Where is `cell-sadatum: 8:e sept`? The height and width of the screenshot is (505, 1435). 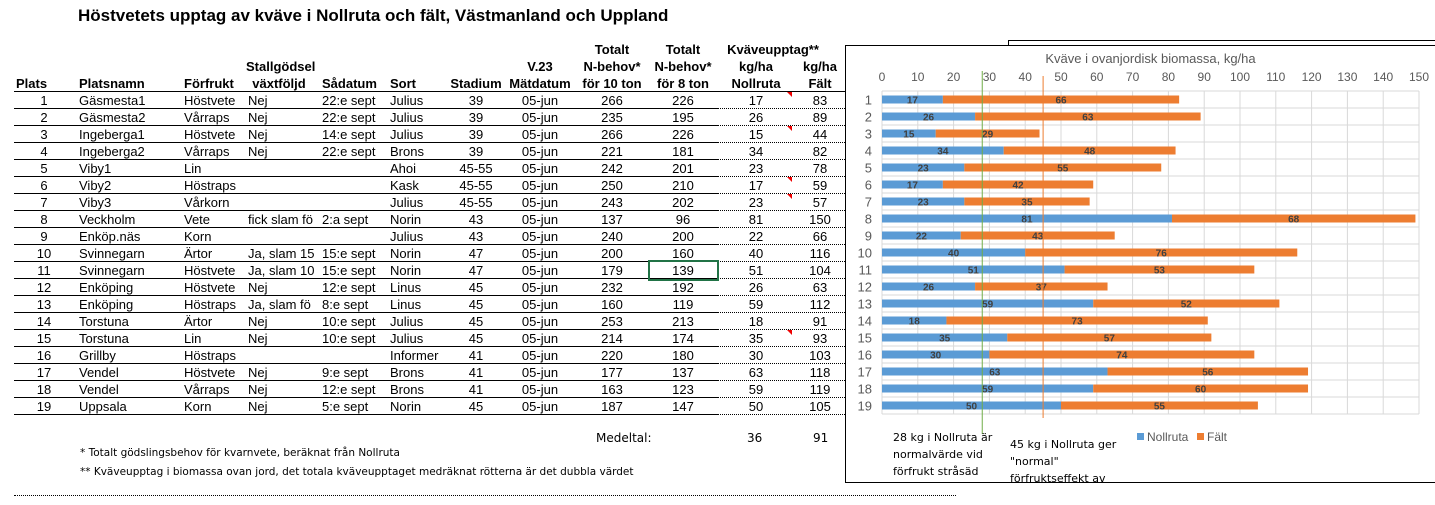
cell-sadatum: 8:e sept is located at coordinates (345, 304).